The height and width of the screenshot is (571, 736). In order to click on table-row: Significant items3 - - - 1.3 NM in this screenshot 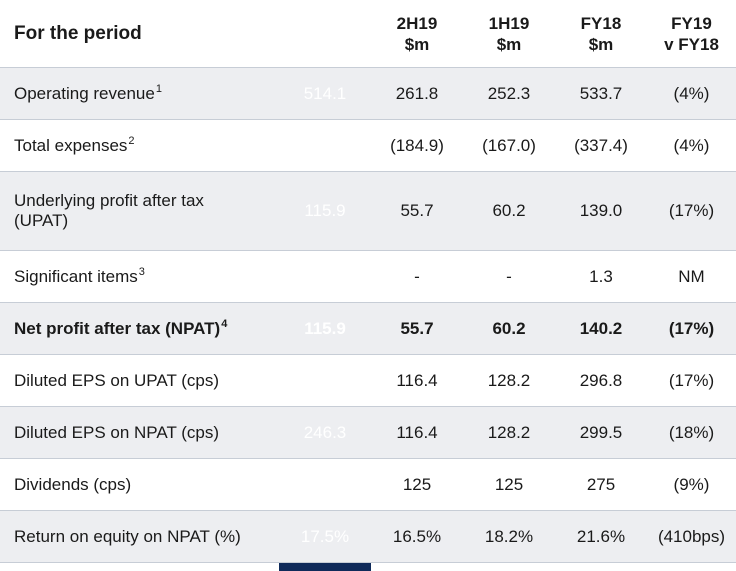, I will do `click(368, 277)`.